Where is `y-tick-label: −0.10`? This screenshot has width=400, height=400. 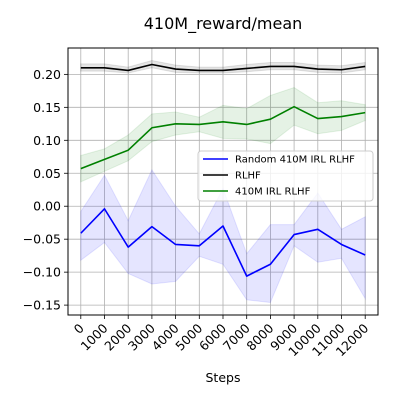 y-tick-label: −0.10 is located at coordinates (42, 272).